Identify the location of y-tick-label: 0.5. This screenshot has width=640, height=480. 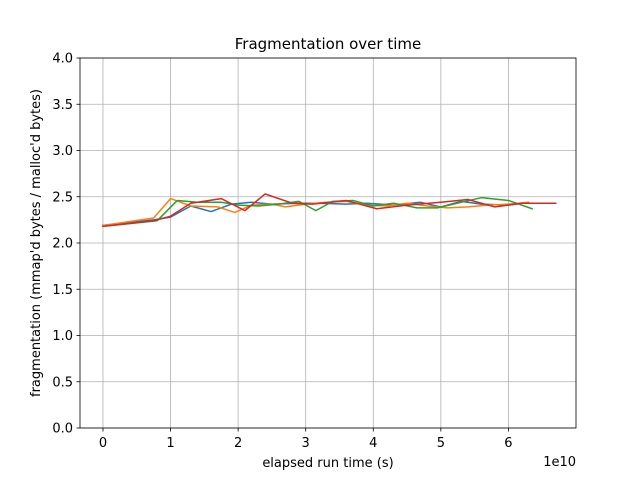
(62, 382).